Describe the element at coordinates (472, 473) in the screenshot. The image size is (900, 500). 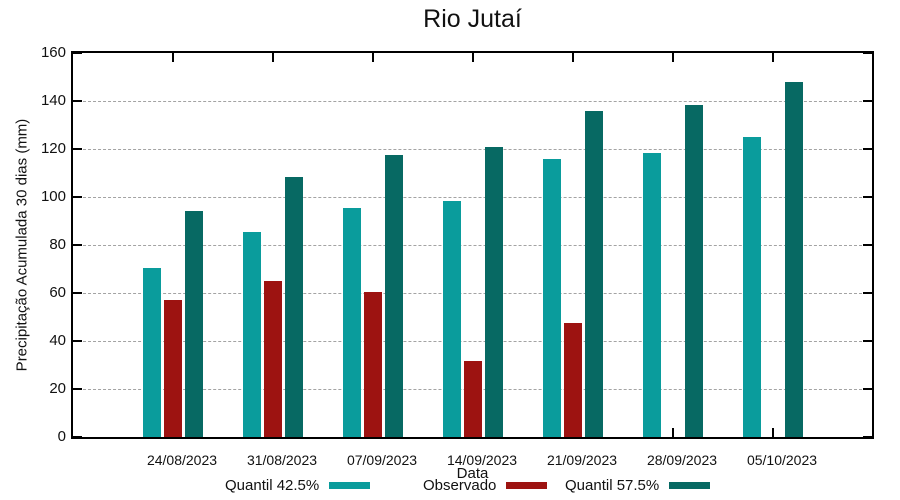
I see `x-axis-label: Data` at that location.